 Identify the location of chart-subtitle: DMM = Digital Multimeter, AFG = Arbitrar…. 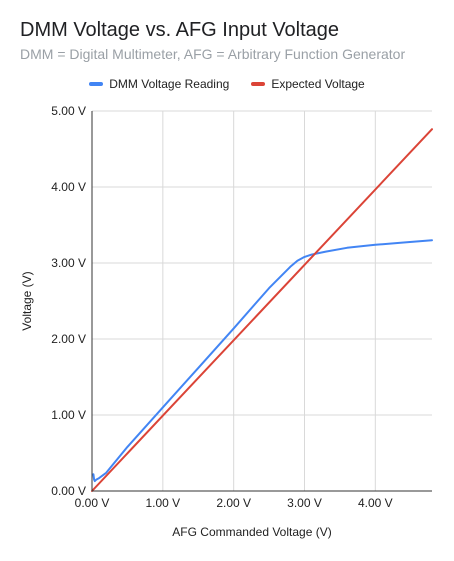
(213, 54).